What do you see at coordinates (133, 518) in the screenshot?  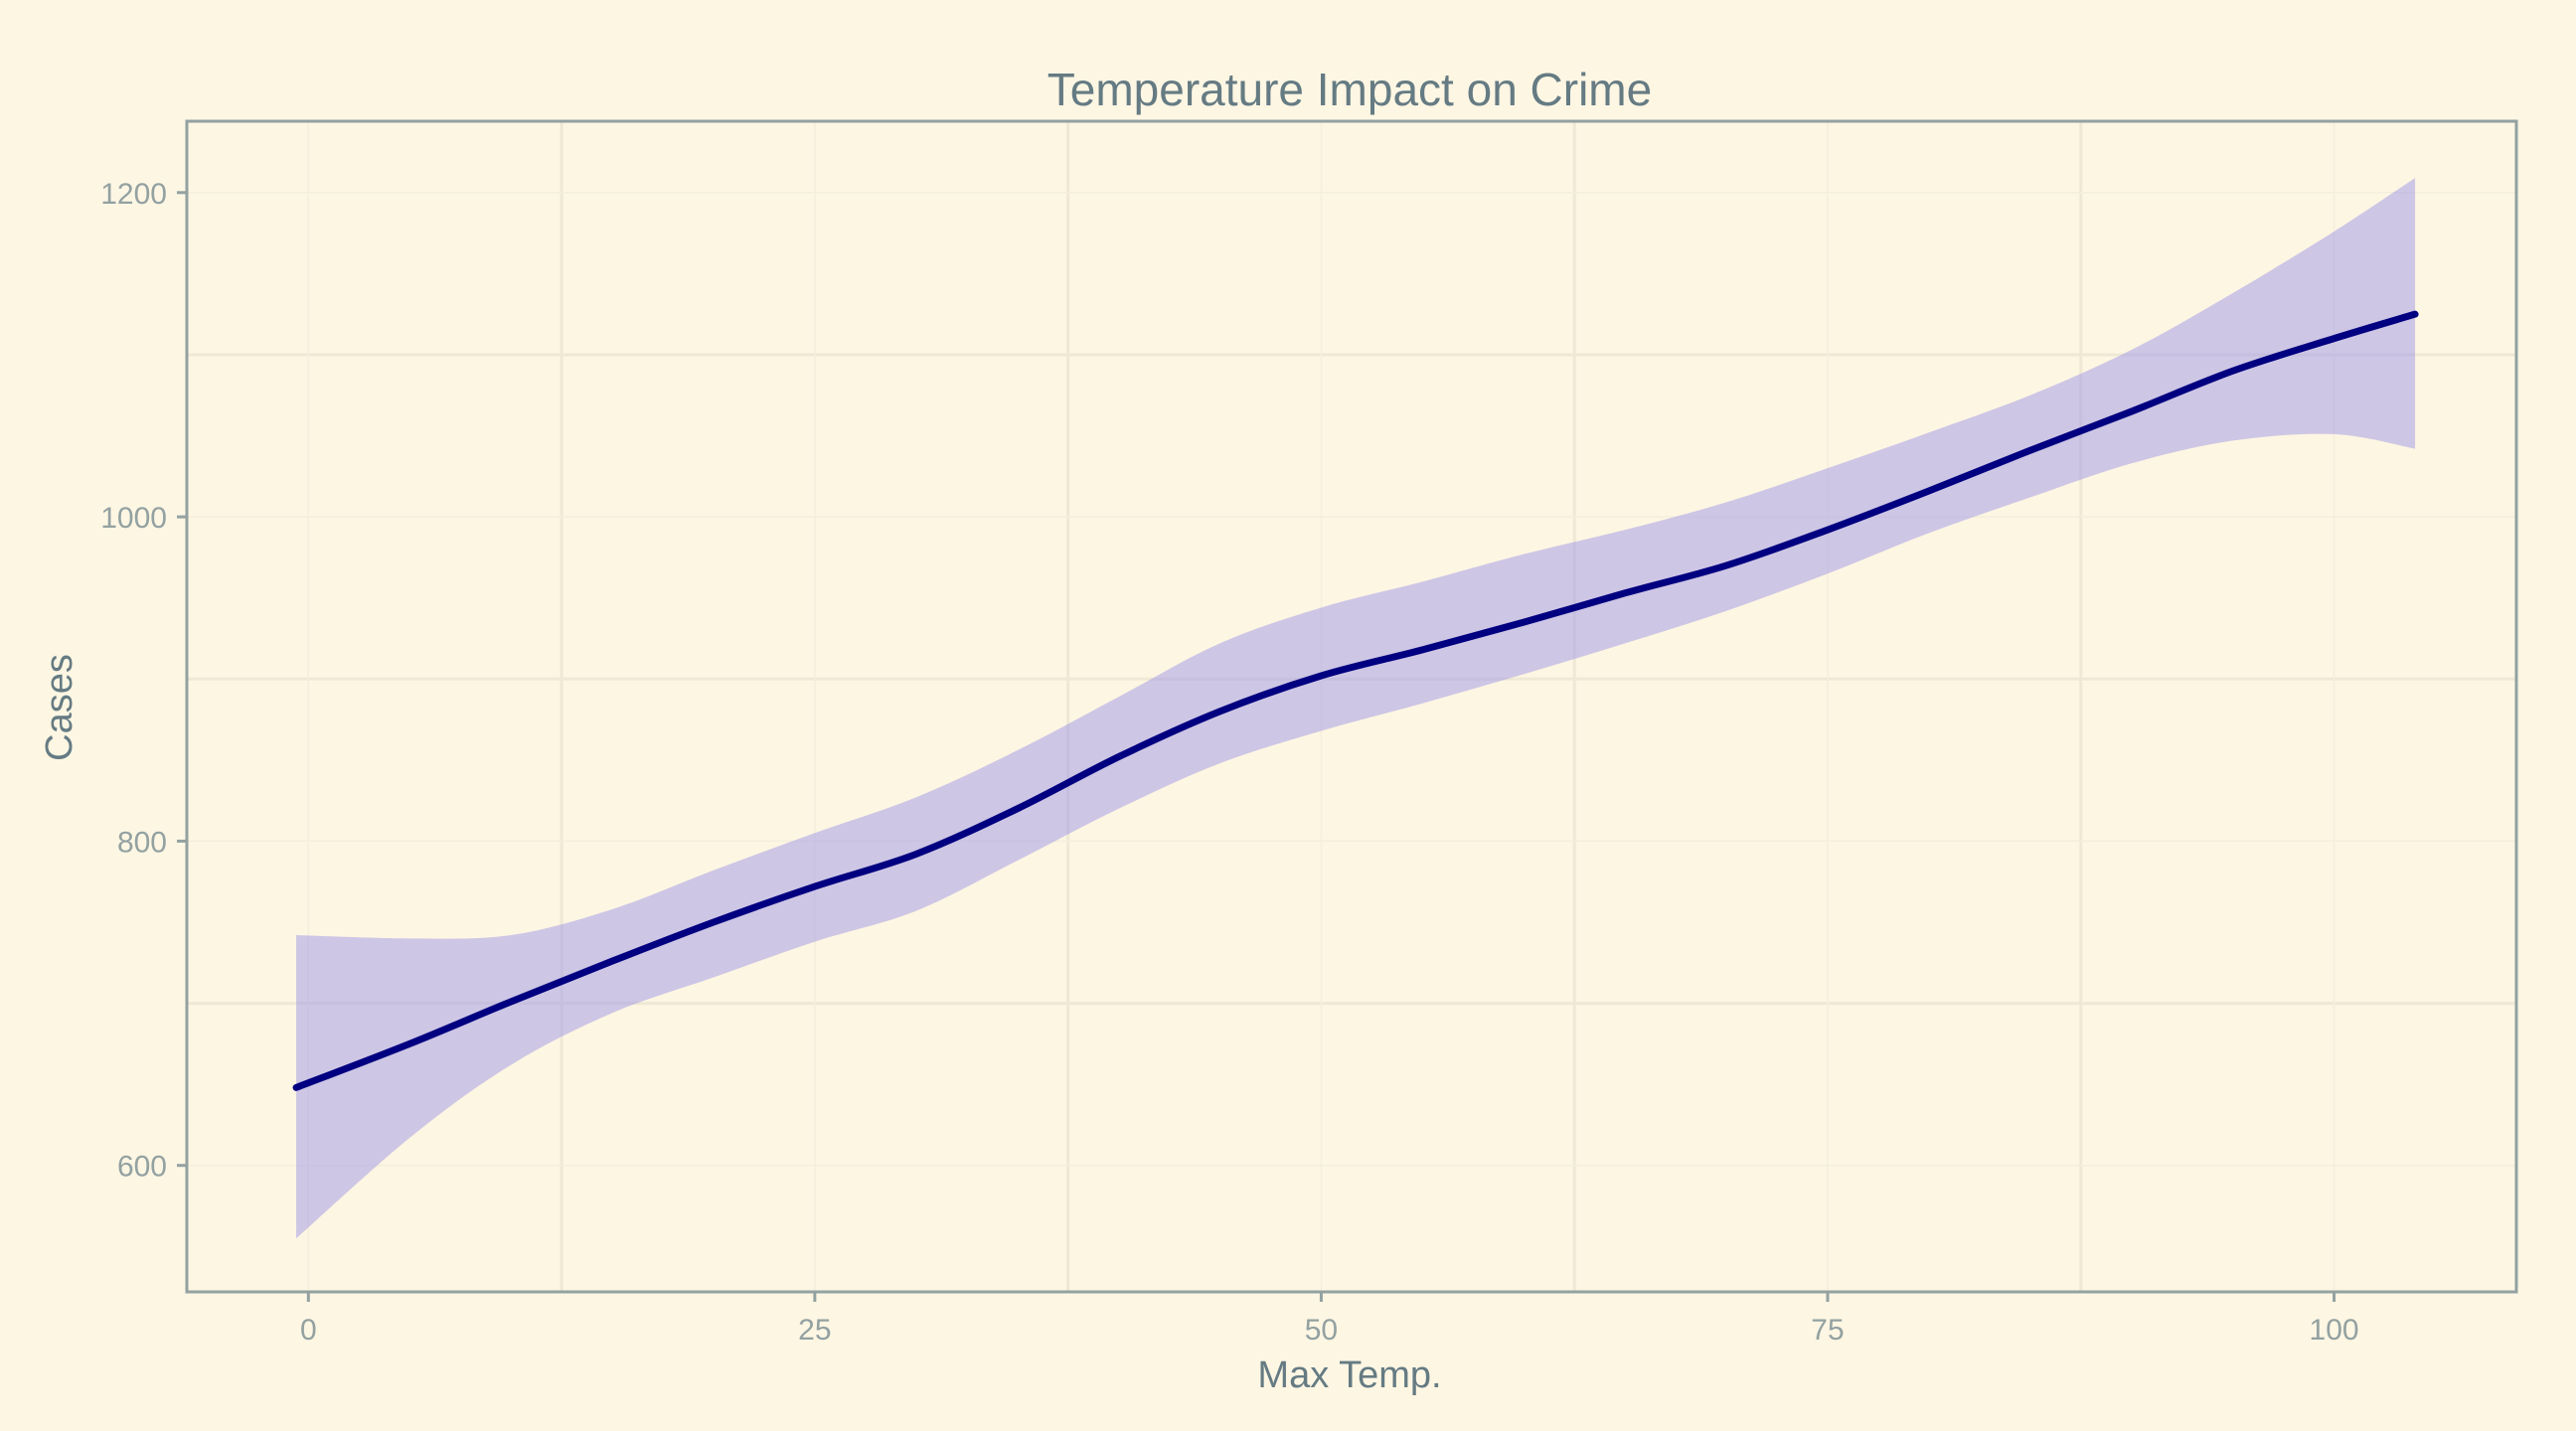 I see `y-tick-label: 1000` at bounding box center [133, 518].